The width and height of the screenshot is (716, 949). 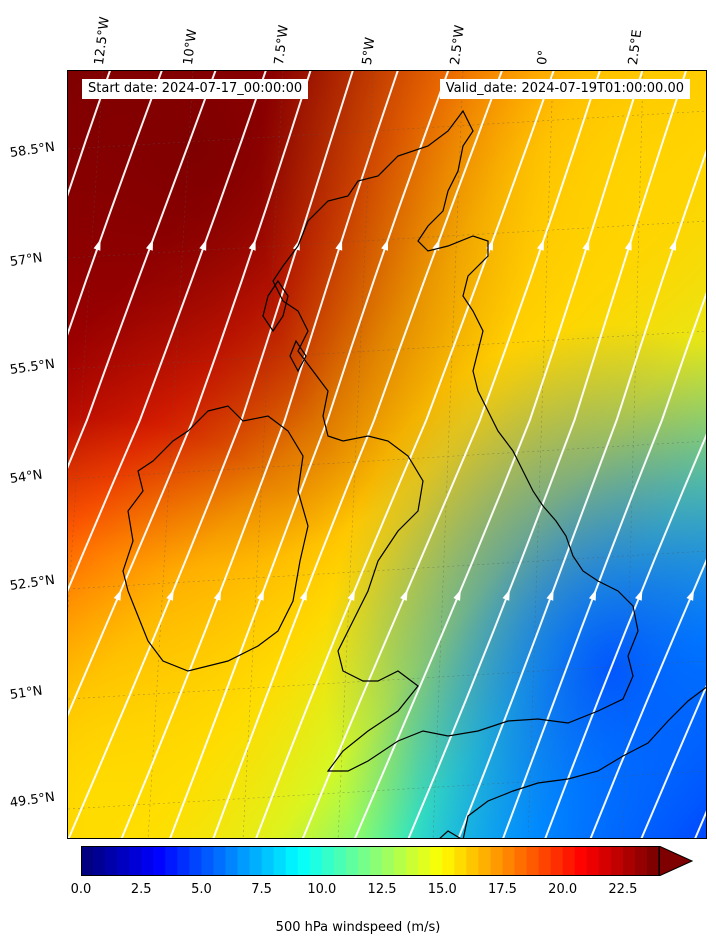 What do you see at coordinates (442, 889) in the screenshot?
I see `colorbar-tick-label: 15.0` at bounding box center [442, 889].